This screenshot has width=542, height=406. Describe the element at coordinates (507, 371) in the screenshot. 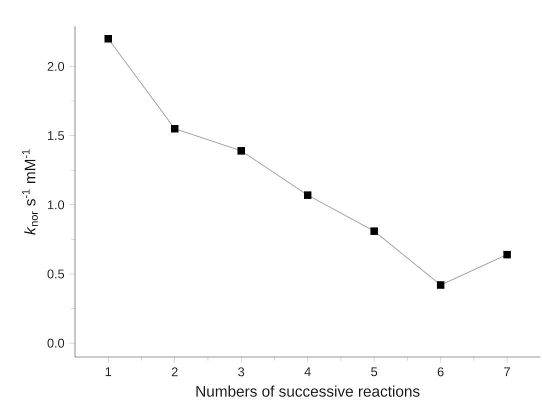

I see `x-tick-label: 7` at that location.